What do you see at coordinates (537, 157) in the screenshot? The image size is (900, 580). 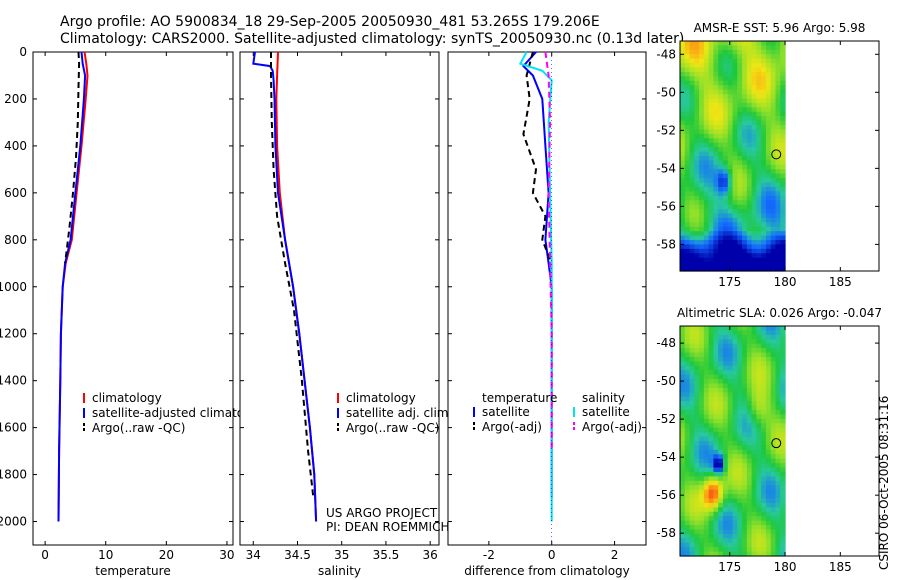 I see `difference-series-temperature-argo-adj-` at bounding box center [537, 157].